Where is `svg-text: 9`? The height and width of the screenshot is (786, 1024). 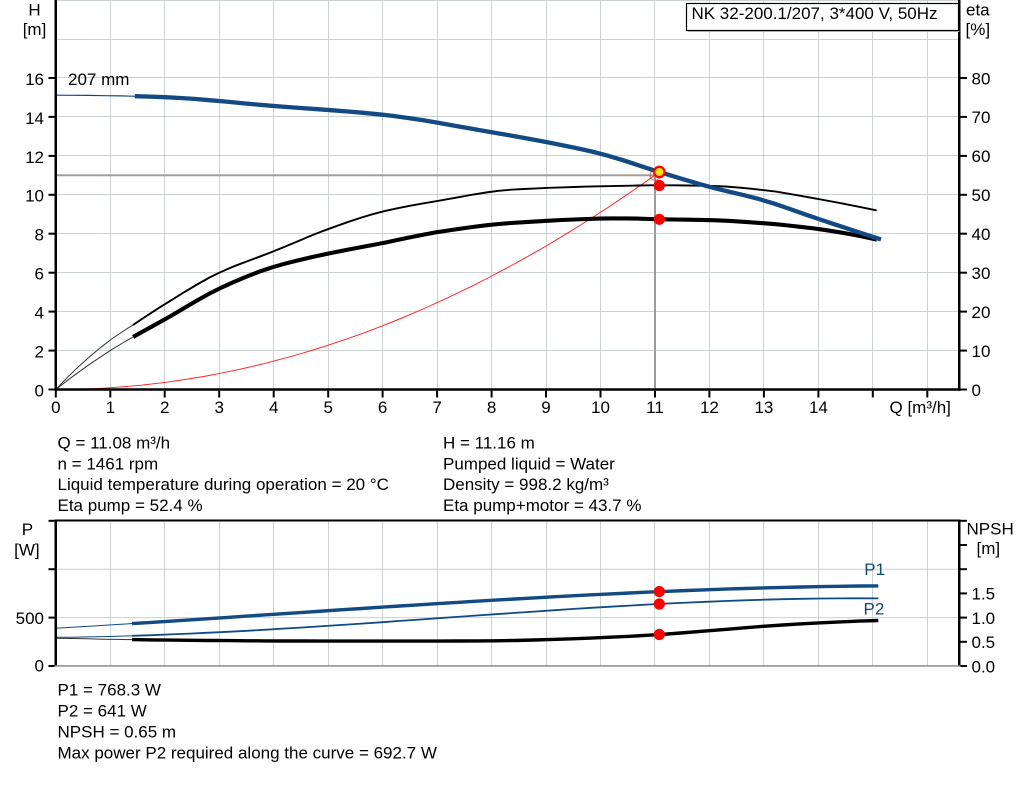 svg-text: 9 is located at coordinates (545, 407).